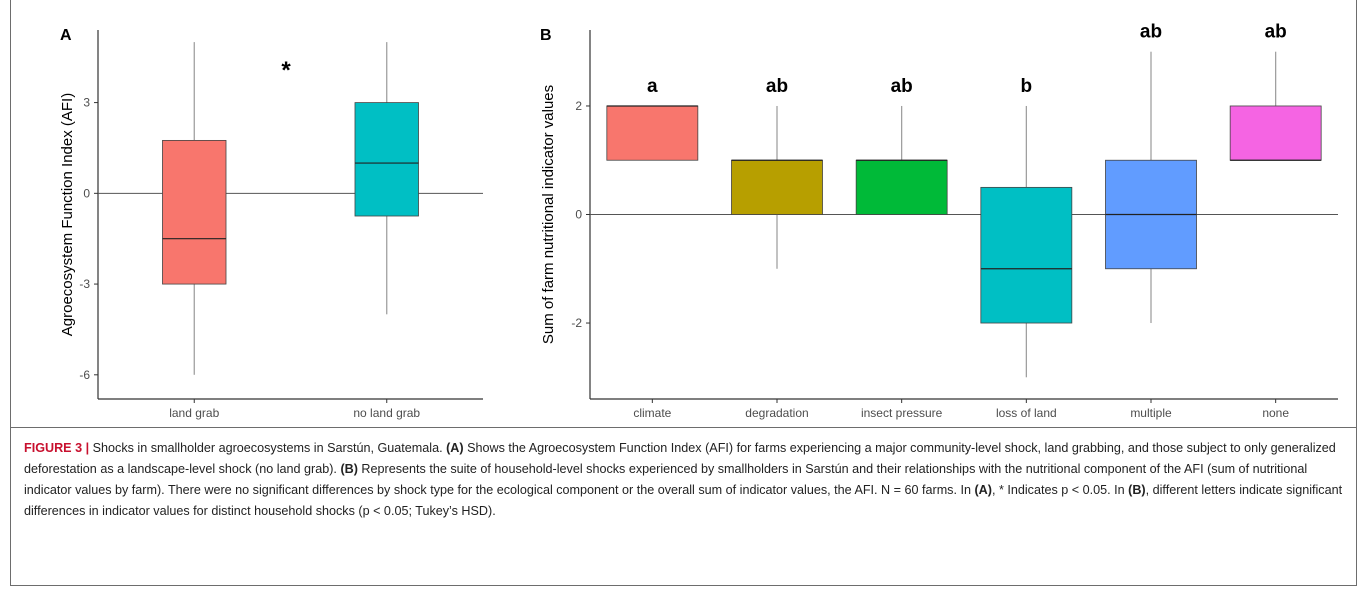 This screenshot has width=1357, height=590. I want to click on x-tick-label: climate, so click(652, 413).